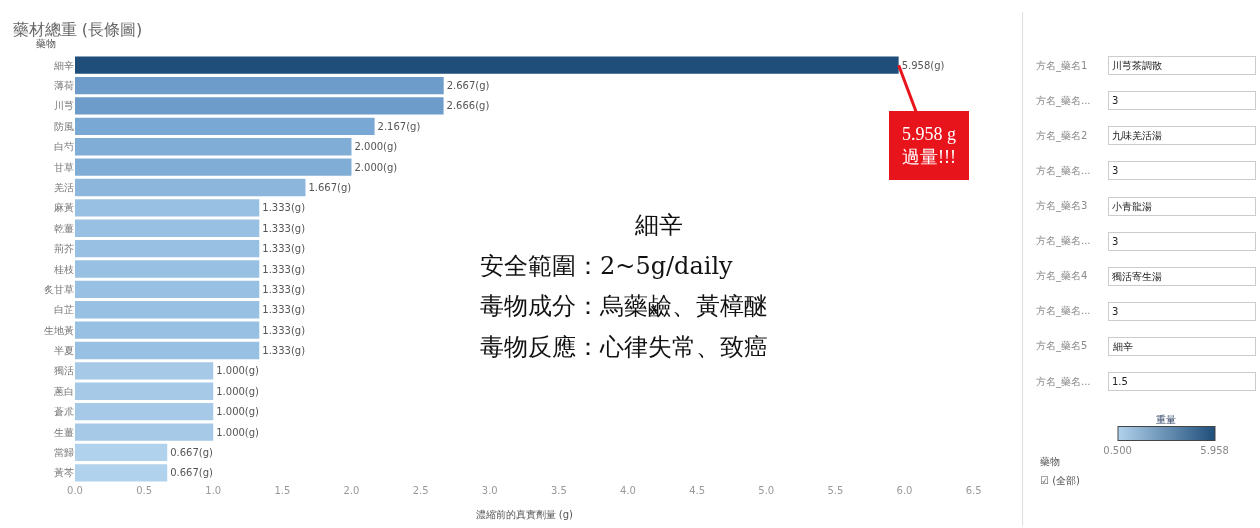 This screenshot has width=1260, height=528. Describe the element at coordinates (1137, 276) in the screenshot. I see `text: 獨活寄生湯` at that location.